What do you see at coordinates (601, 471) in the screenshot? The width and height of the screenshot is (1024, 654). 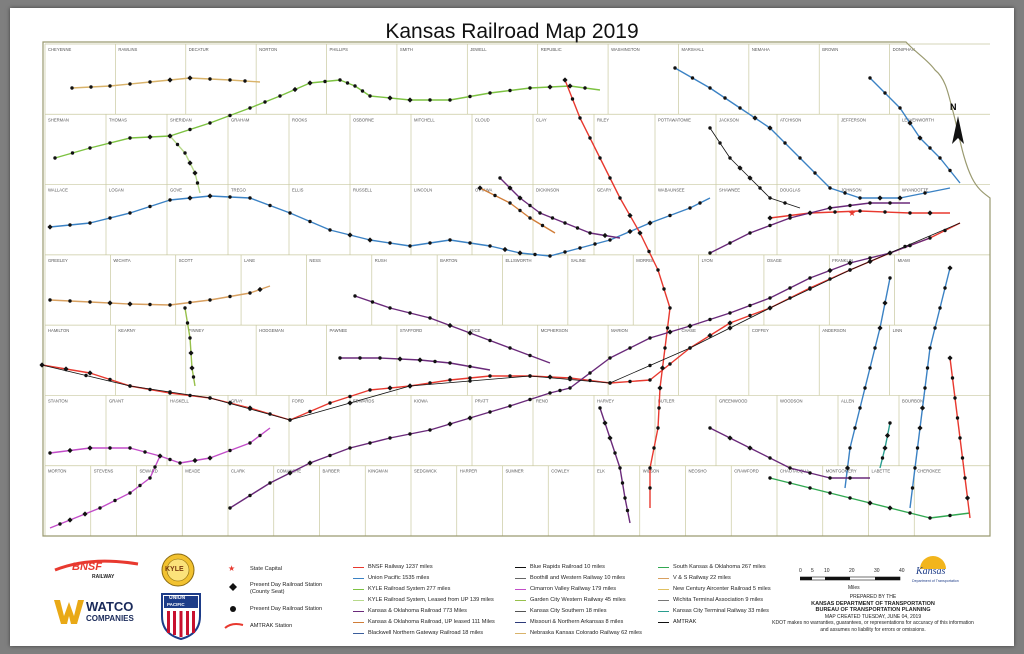 I see `county-label: ELK` at bounding box center [601, 471].